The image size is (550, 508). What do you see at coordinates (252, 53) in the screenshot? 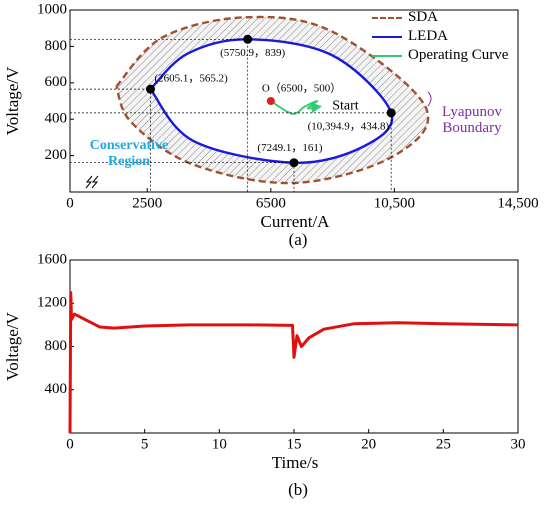
I see `point-label: (5750.9，839)` at bounding box center [252, 53].